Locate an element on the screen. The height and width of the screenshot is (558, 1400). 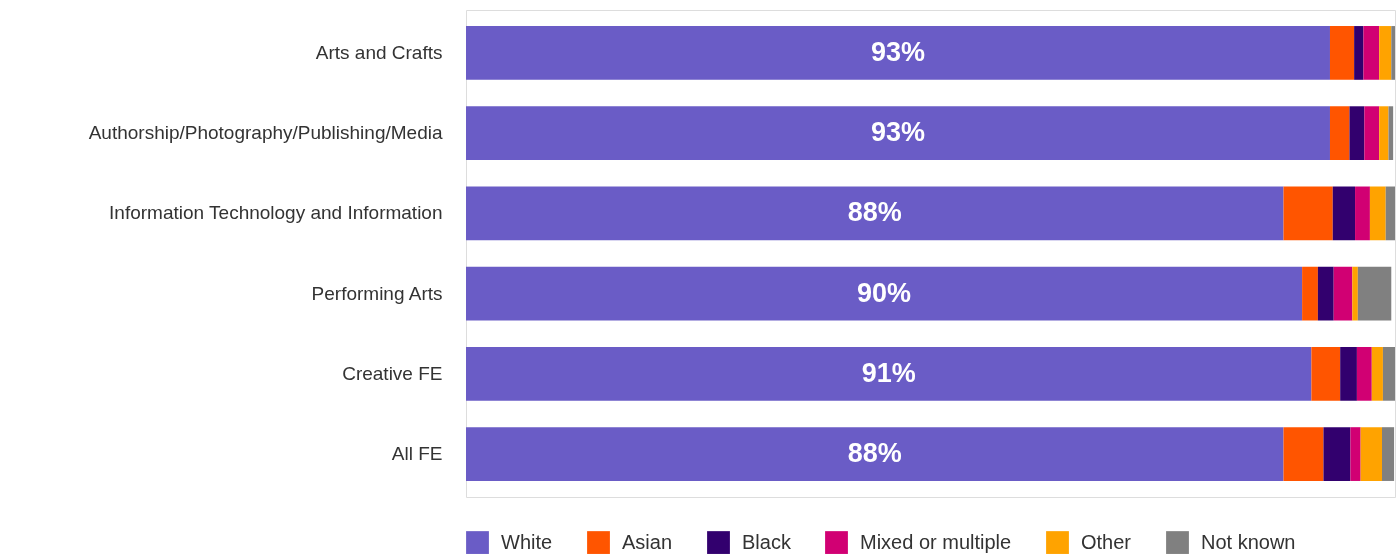
legend-label: Not known is located at coordinates (1248, 541).